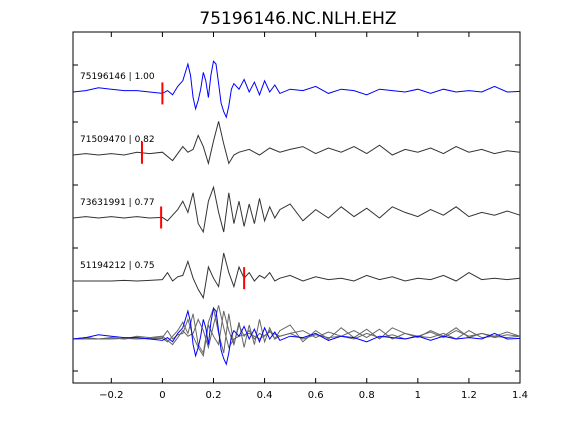  I want to click on x-tick-label: 0.4, so click(265, 395).